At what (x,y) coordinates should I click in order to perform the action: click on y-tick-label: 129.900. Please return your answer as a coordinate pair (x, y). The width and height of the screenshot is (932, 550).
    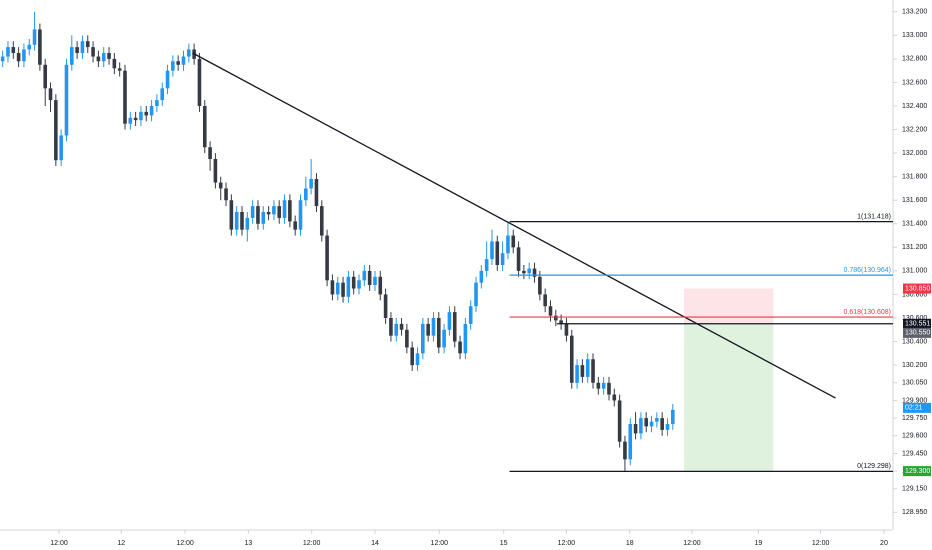
    Looking at the image, I should click on (914, 400).